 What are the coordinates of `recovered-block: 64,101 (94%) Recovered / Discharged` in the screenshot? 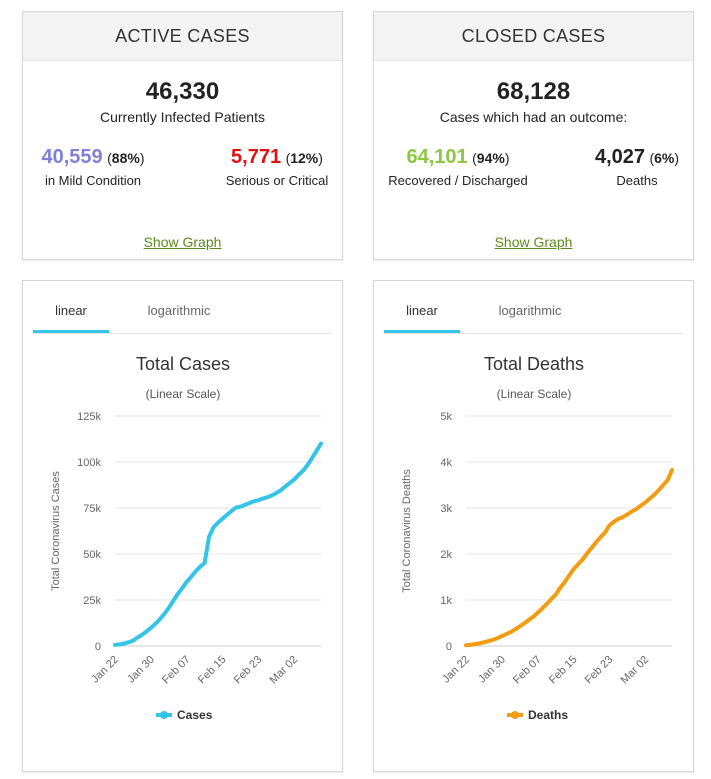 It's located at (458, 167).